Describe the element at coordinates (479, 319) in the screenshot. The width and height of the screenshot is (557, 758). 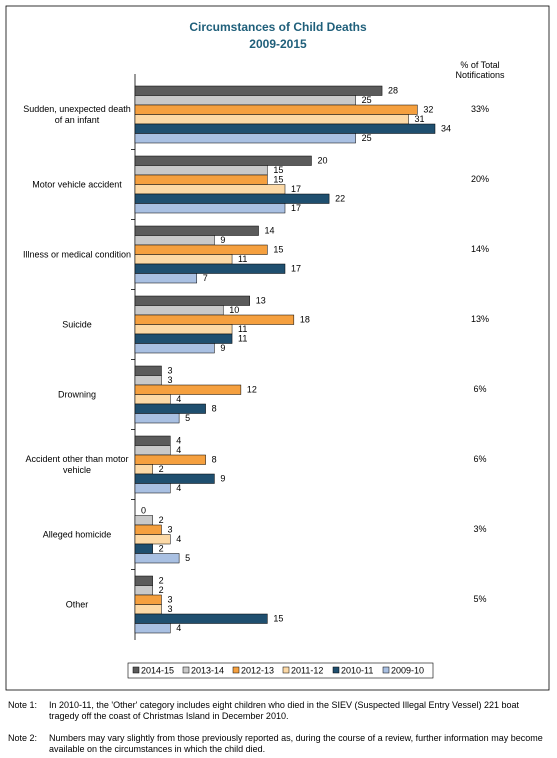
I see `share-label: 13%` at that location.